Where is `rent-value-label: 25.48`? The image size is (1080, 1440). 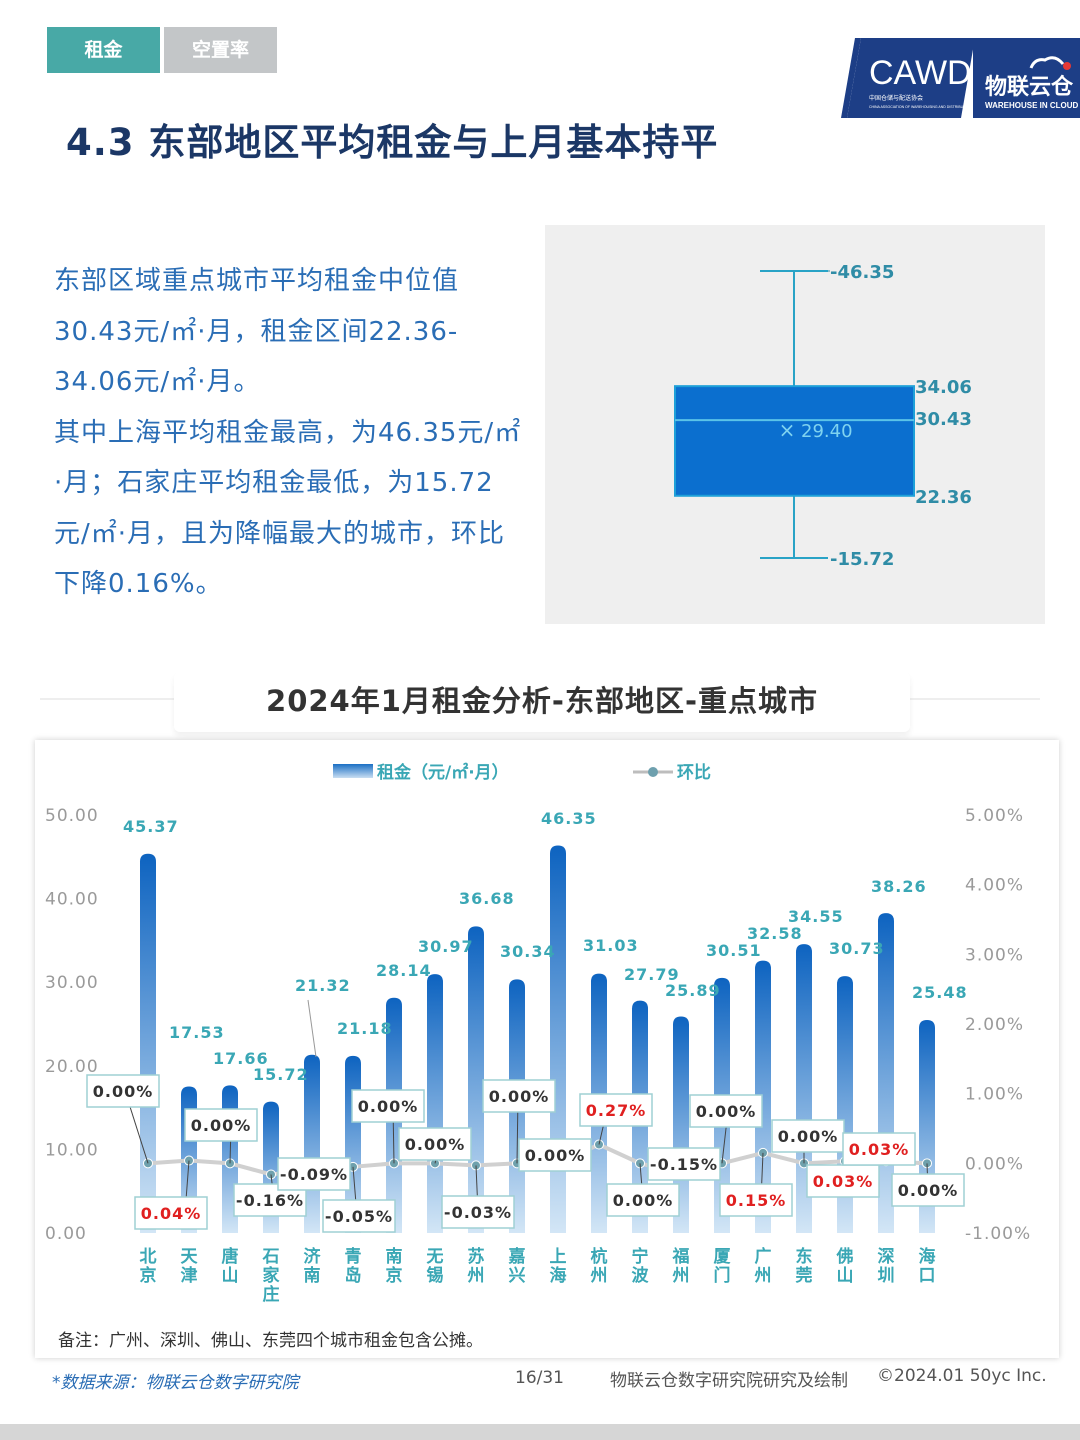
rent-value-label: 25.48 is located at coordinates (940, 992).